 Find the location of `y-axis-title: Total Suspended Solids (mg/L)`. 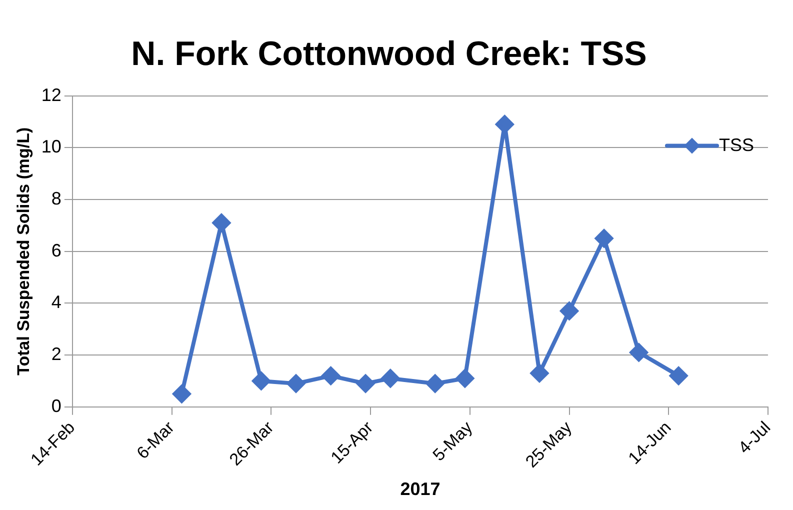

y-axis-title: Total Suspended Solids (mg/L) is located at coordinates (23, 251).